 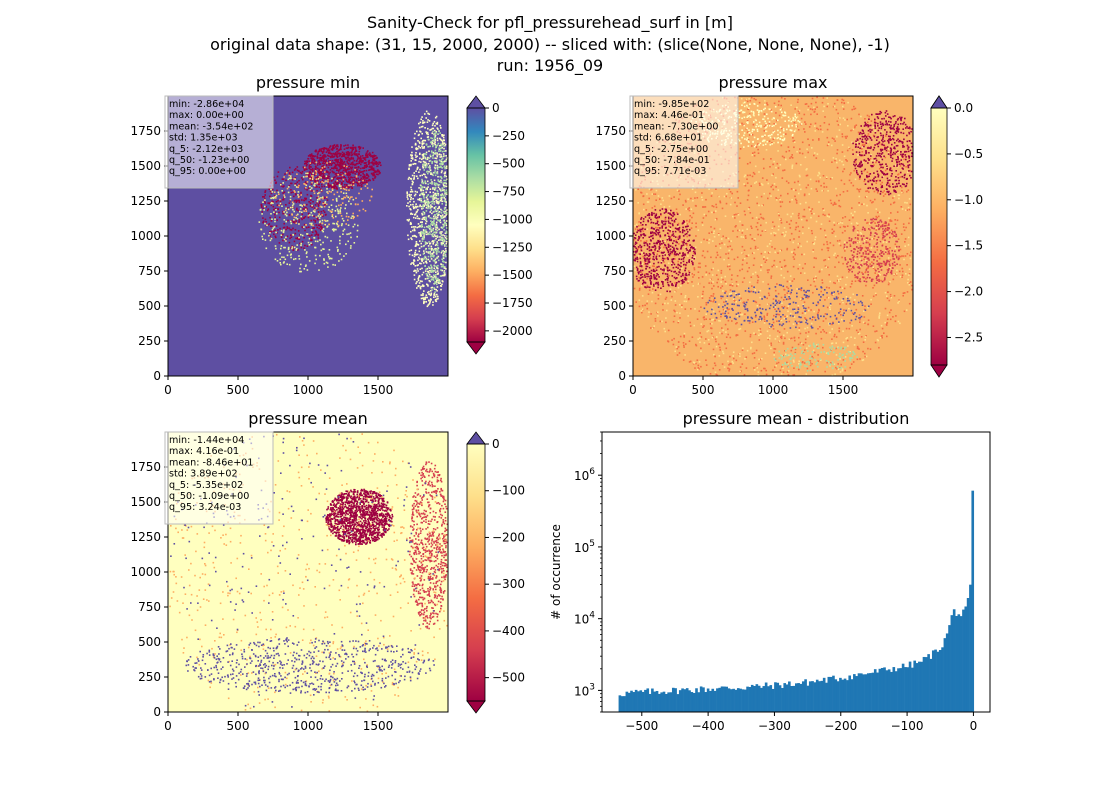 I want to click on y-axis-label: # of occurrence, so click(x=556, y=572).